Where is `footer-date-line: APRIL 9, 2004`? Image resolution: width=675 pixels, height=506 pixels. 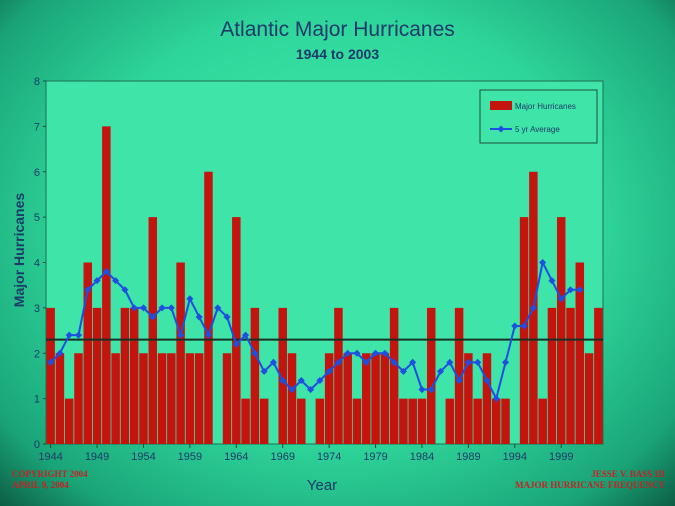
footer-date-line: APRIL 9, 2004 is located at coordinates (40, 485).